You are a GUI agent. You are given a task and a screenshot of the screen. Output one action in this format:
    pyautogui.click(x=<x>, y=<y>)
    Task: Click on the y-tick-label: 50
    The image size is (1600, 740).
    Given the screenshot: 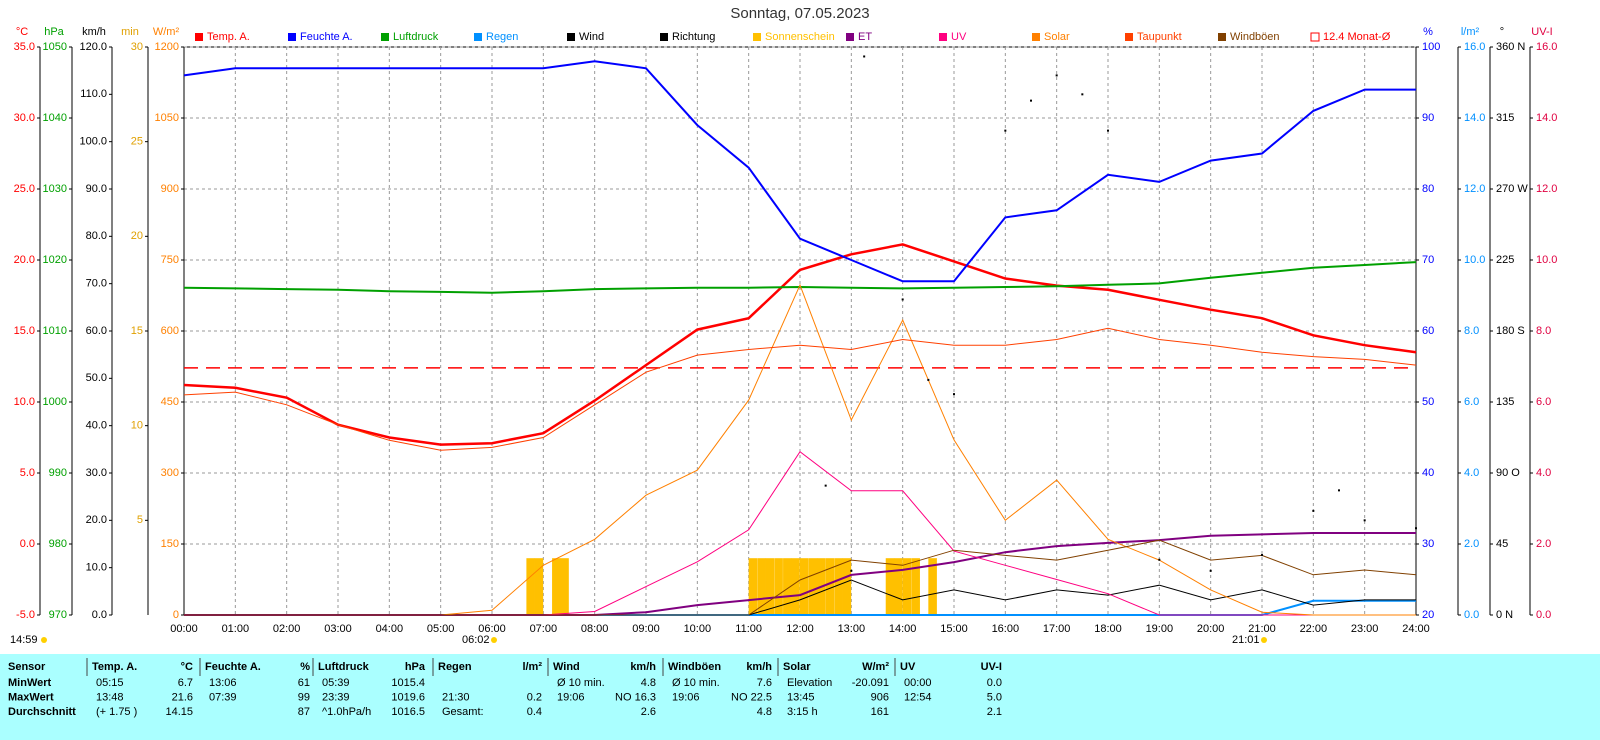 What is the action you would take?
    pyautogui.click(x=1428, y=402)
    